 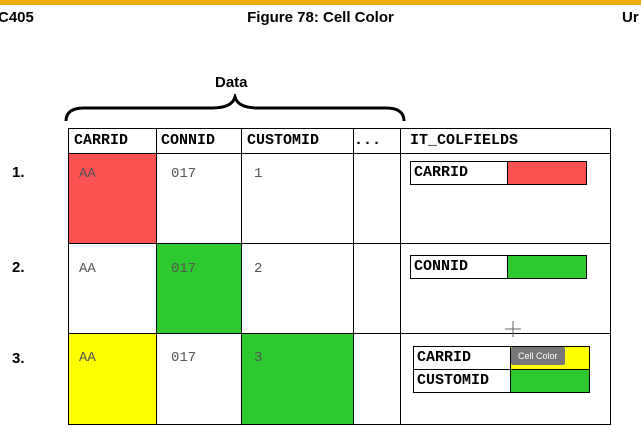 What do you see at coordinates (320, 2) in the screenshot?
I see `top-accent-bar` at bounding box center [320, 2].